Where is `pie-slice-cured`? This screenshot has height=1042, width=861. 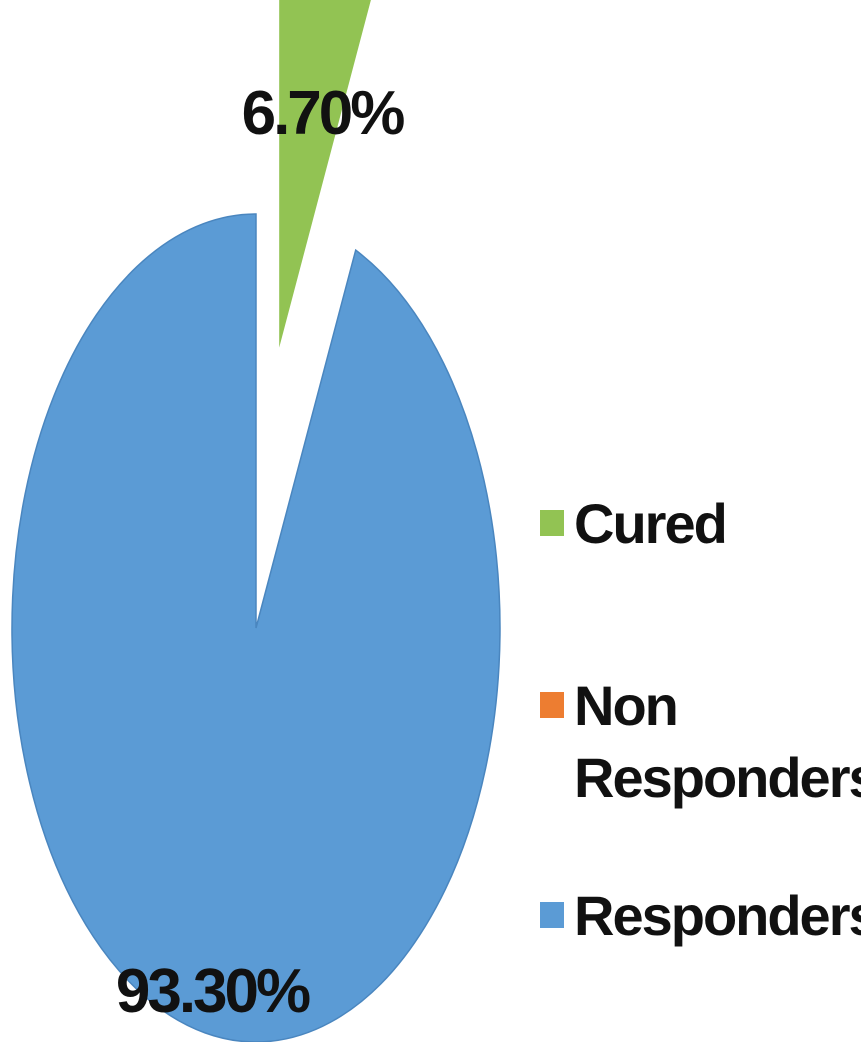
pie-slice-cured is located at coordinates (325, 174).